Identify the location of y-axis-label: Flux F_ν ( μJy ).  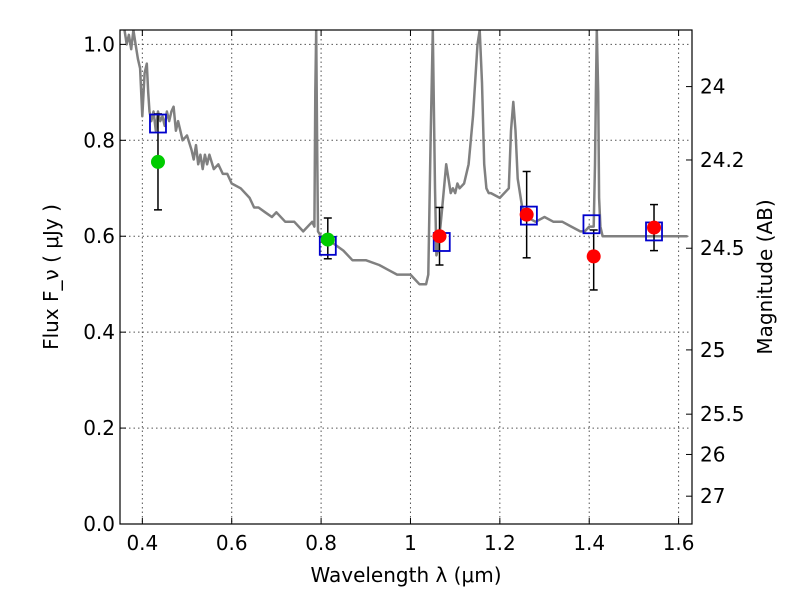
(51, 277).